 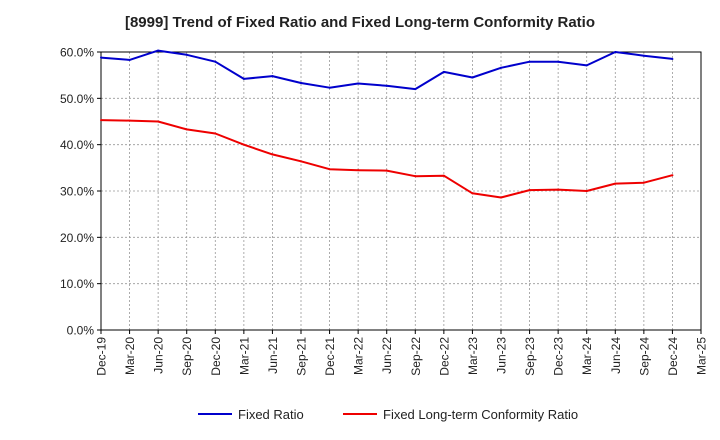 What do you see at coordinates (159, 355) in the screenshot?
I see `x-tick-label: Jun-20` at bounding box center [159, 355].